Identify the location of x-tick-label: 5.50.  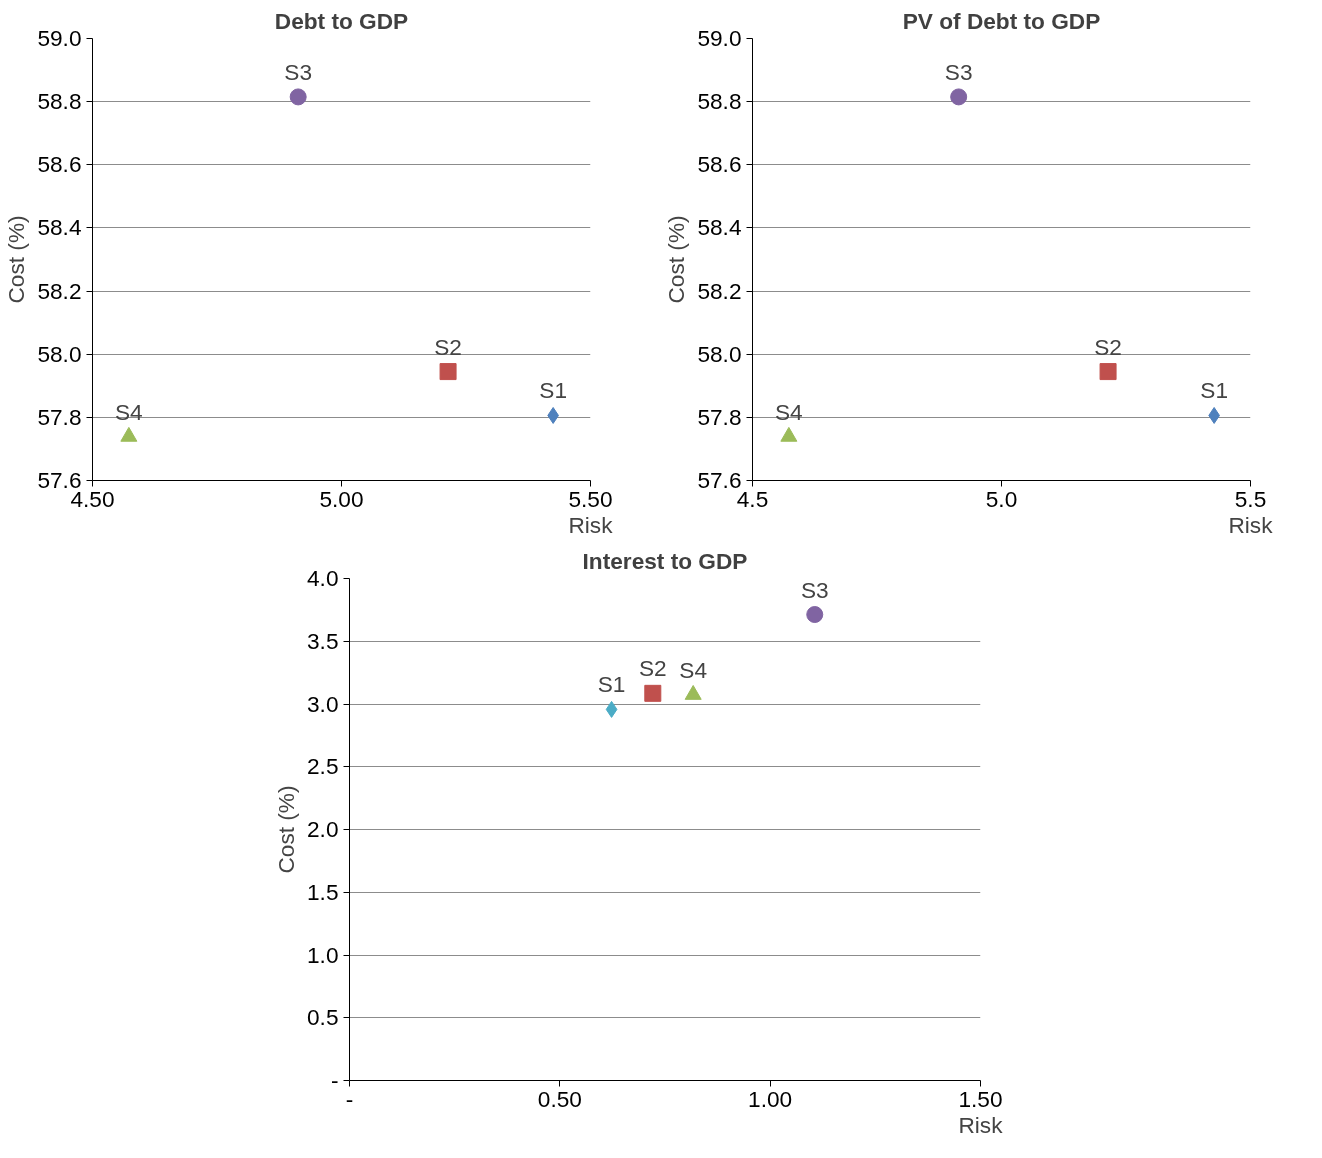
(590, 498).